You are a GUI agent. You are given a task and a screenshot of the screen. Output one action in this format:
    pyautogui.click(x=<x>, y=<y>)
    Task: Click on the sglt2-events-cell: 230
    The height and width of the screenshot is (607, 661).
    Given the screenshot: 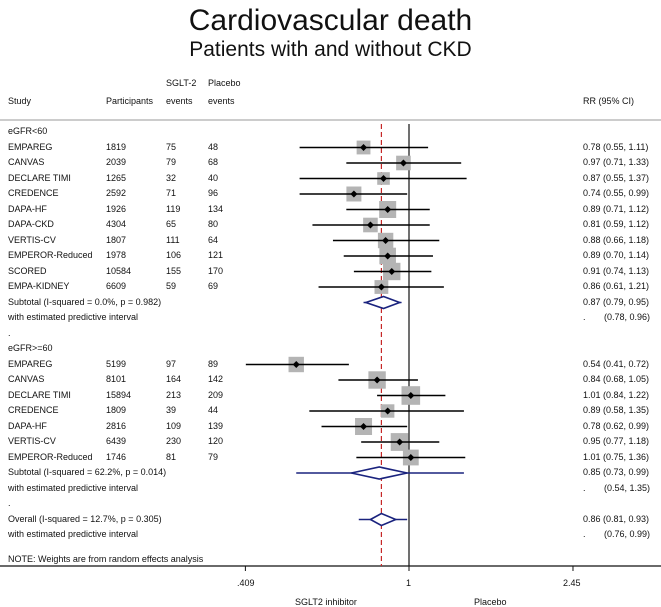 What is the action you would take?
    pyautogui.click(x=174, y=441)
    